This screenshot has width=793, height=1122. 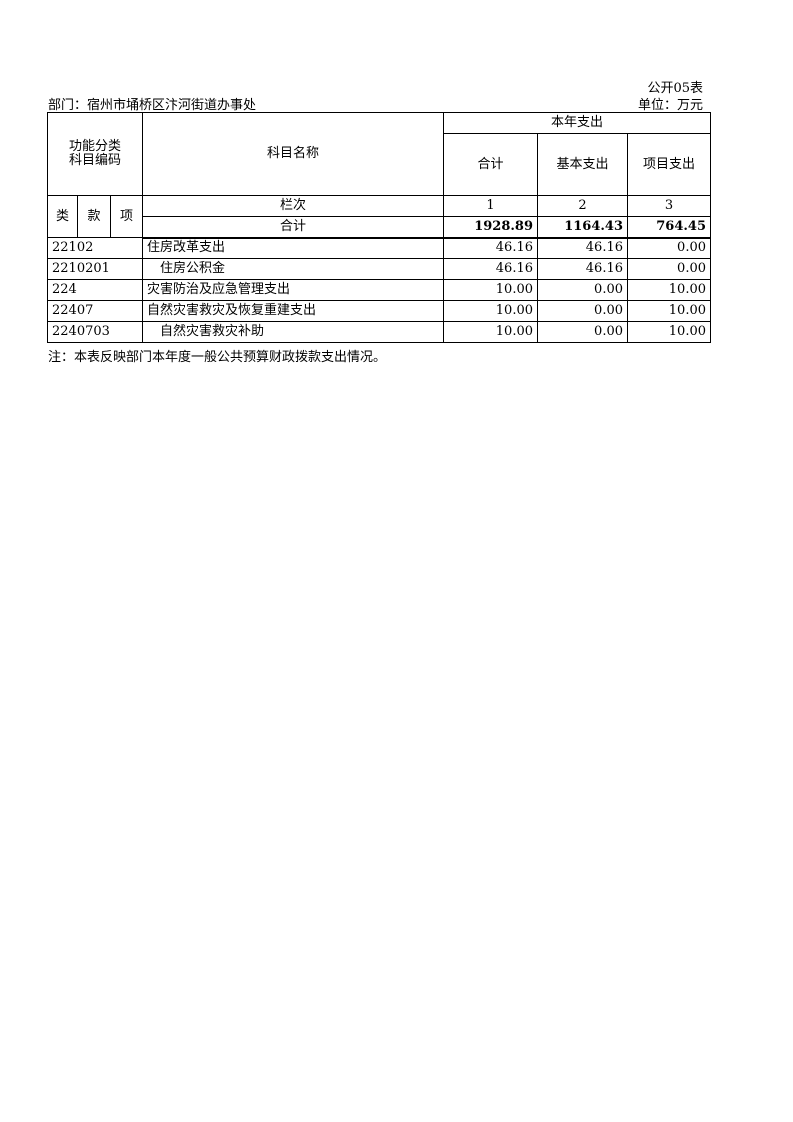 What do you see at coordinates (670, 105) in the screenshot?
I see `unit-label: 单位：万元` at bounding box center [670, 105].